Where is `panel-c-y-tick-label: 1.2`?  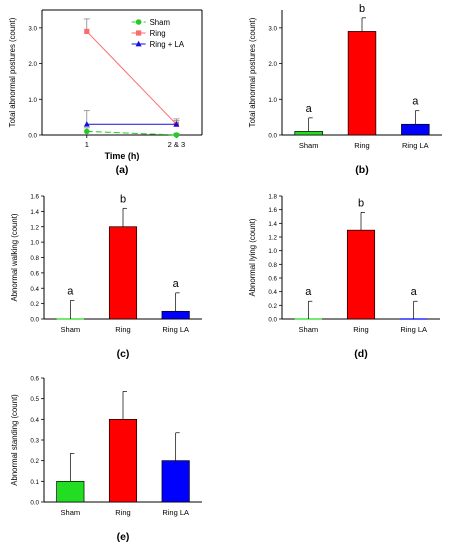 panel-c-y-tick-label: 1.2 is located at coordinates (34, 227).